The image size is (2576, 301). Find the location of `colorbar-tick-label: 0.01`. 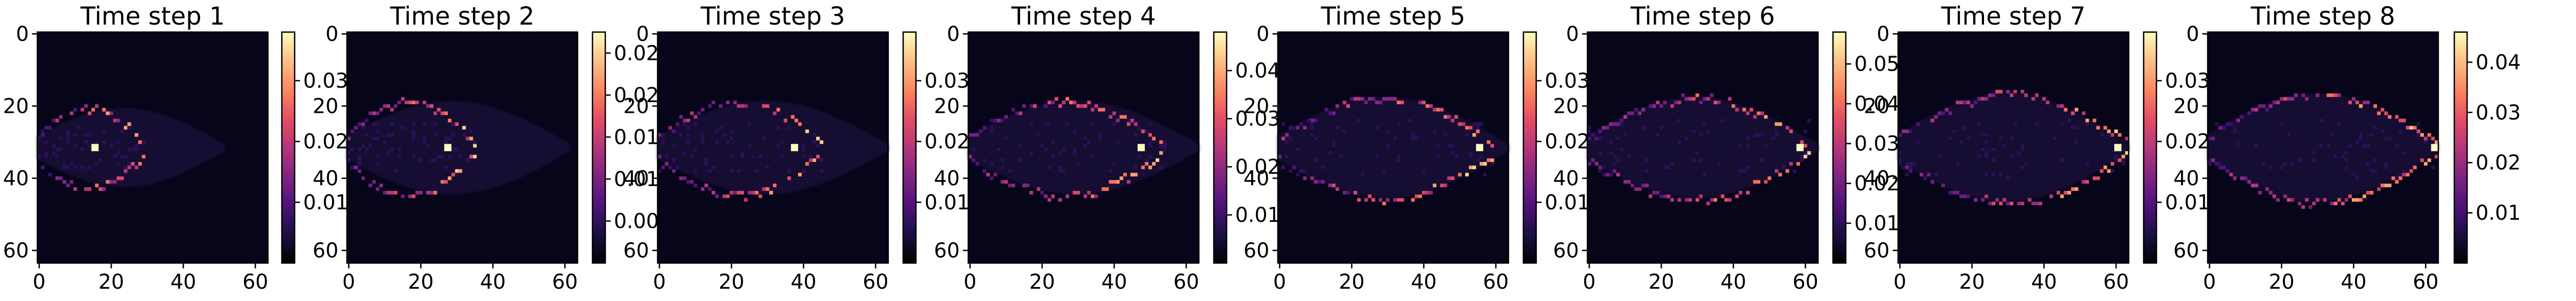

colorbar-tick-label: 0.01 is located at coordinates (1567, 202).